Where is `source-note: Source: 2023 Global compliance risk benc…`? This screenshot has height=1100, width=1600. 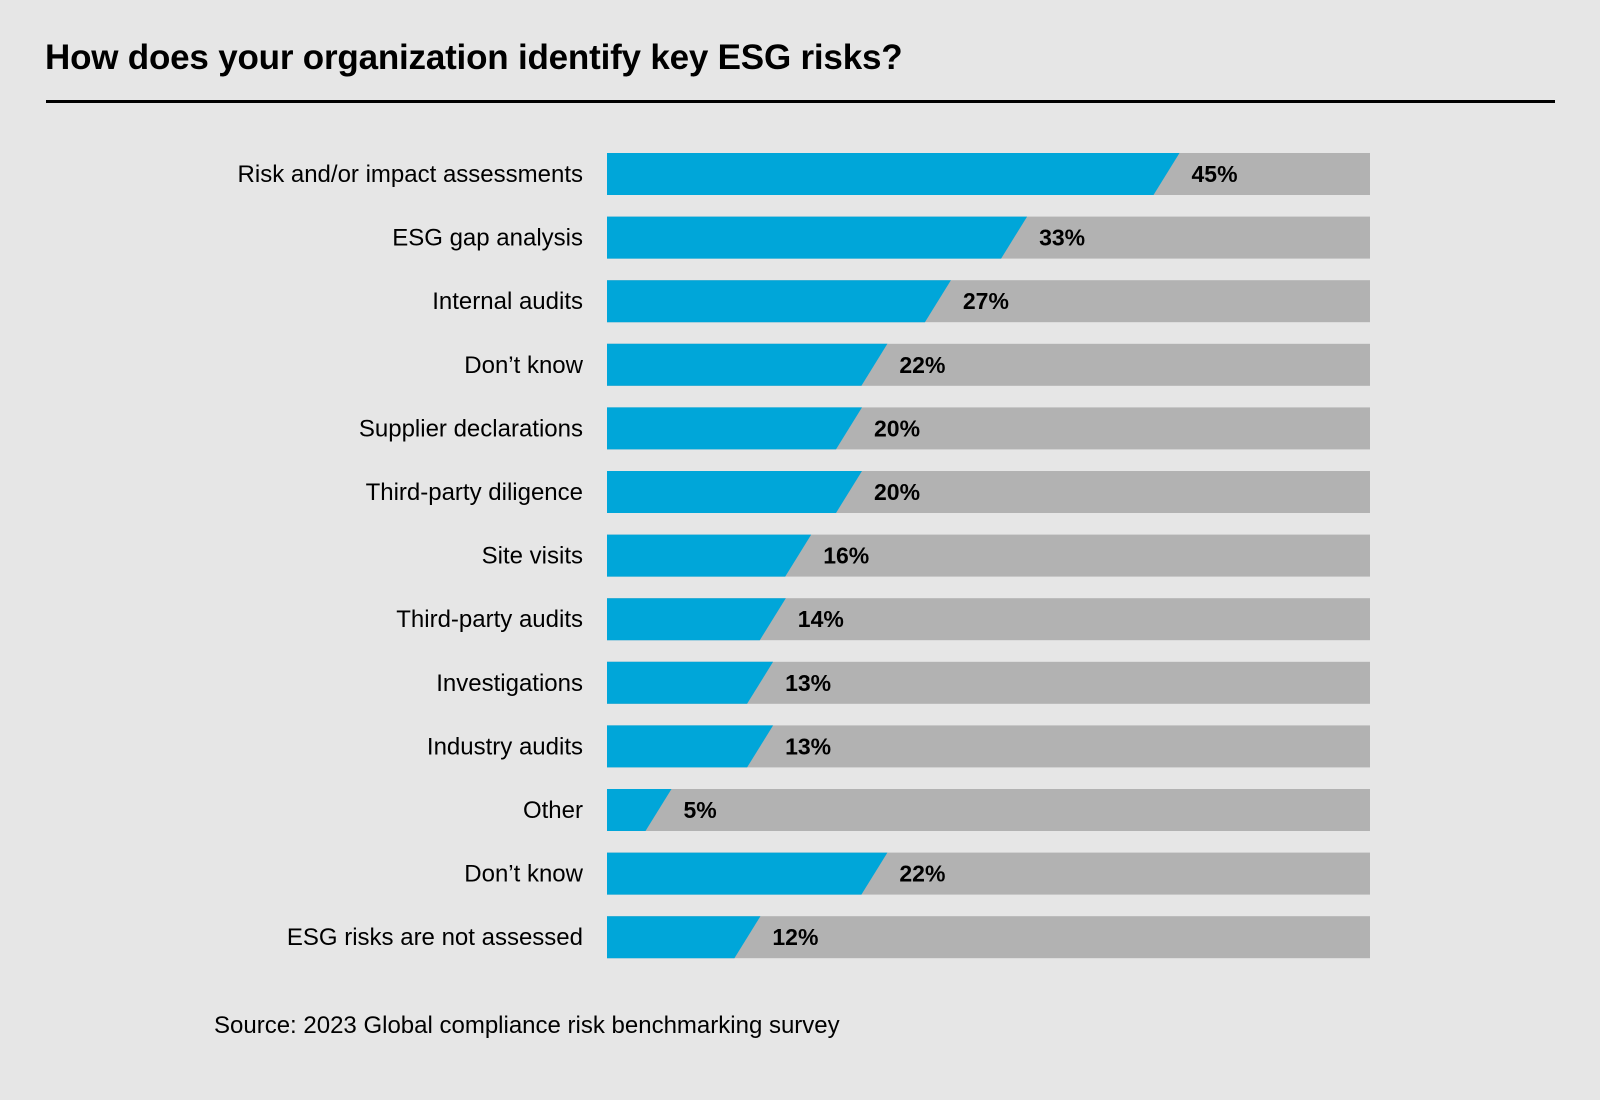
source-note: Source: 2023 Global compliance risk benc… is located at coordinates (527, 1025).